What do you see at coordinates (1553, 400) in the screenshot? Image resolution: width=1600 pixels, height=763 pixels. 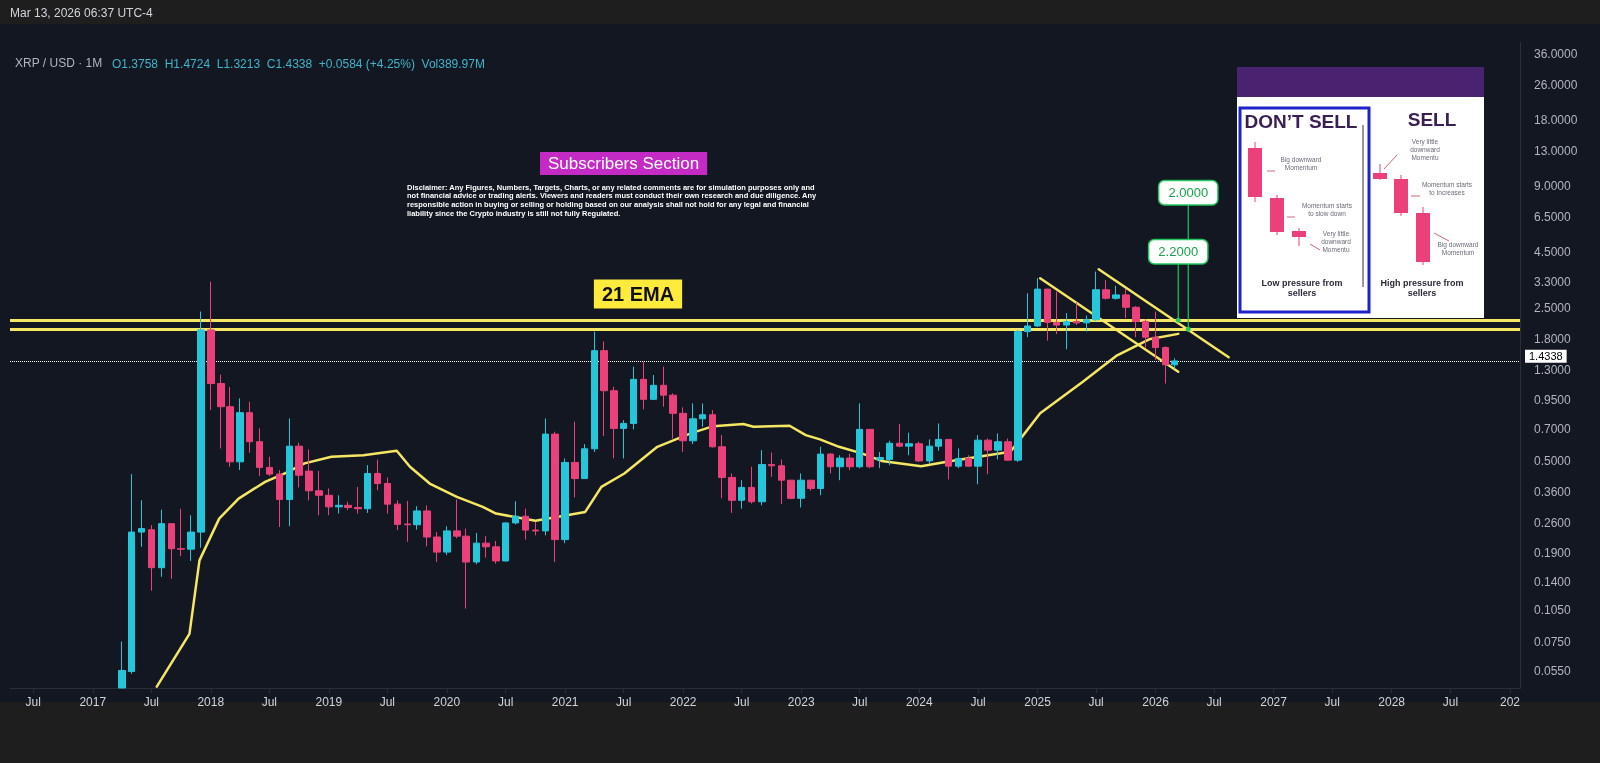 I see `y-tick-label: 0.9500` at bounding box center [1553, 400].